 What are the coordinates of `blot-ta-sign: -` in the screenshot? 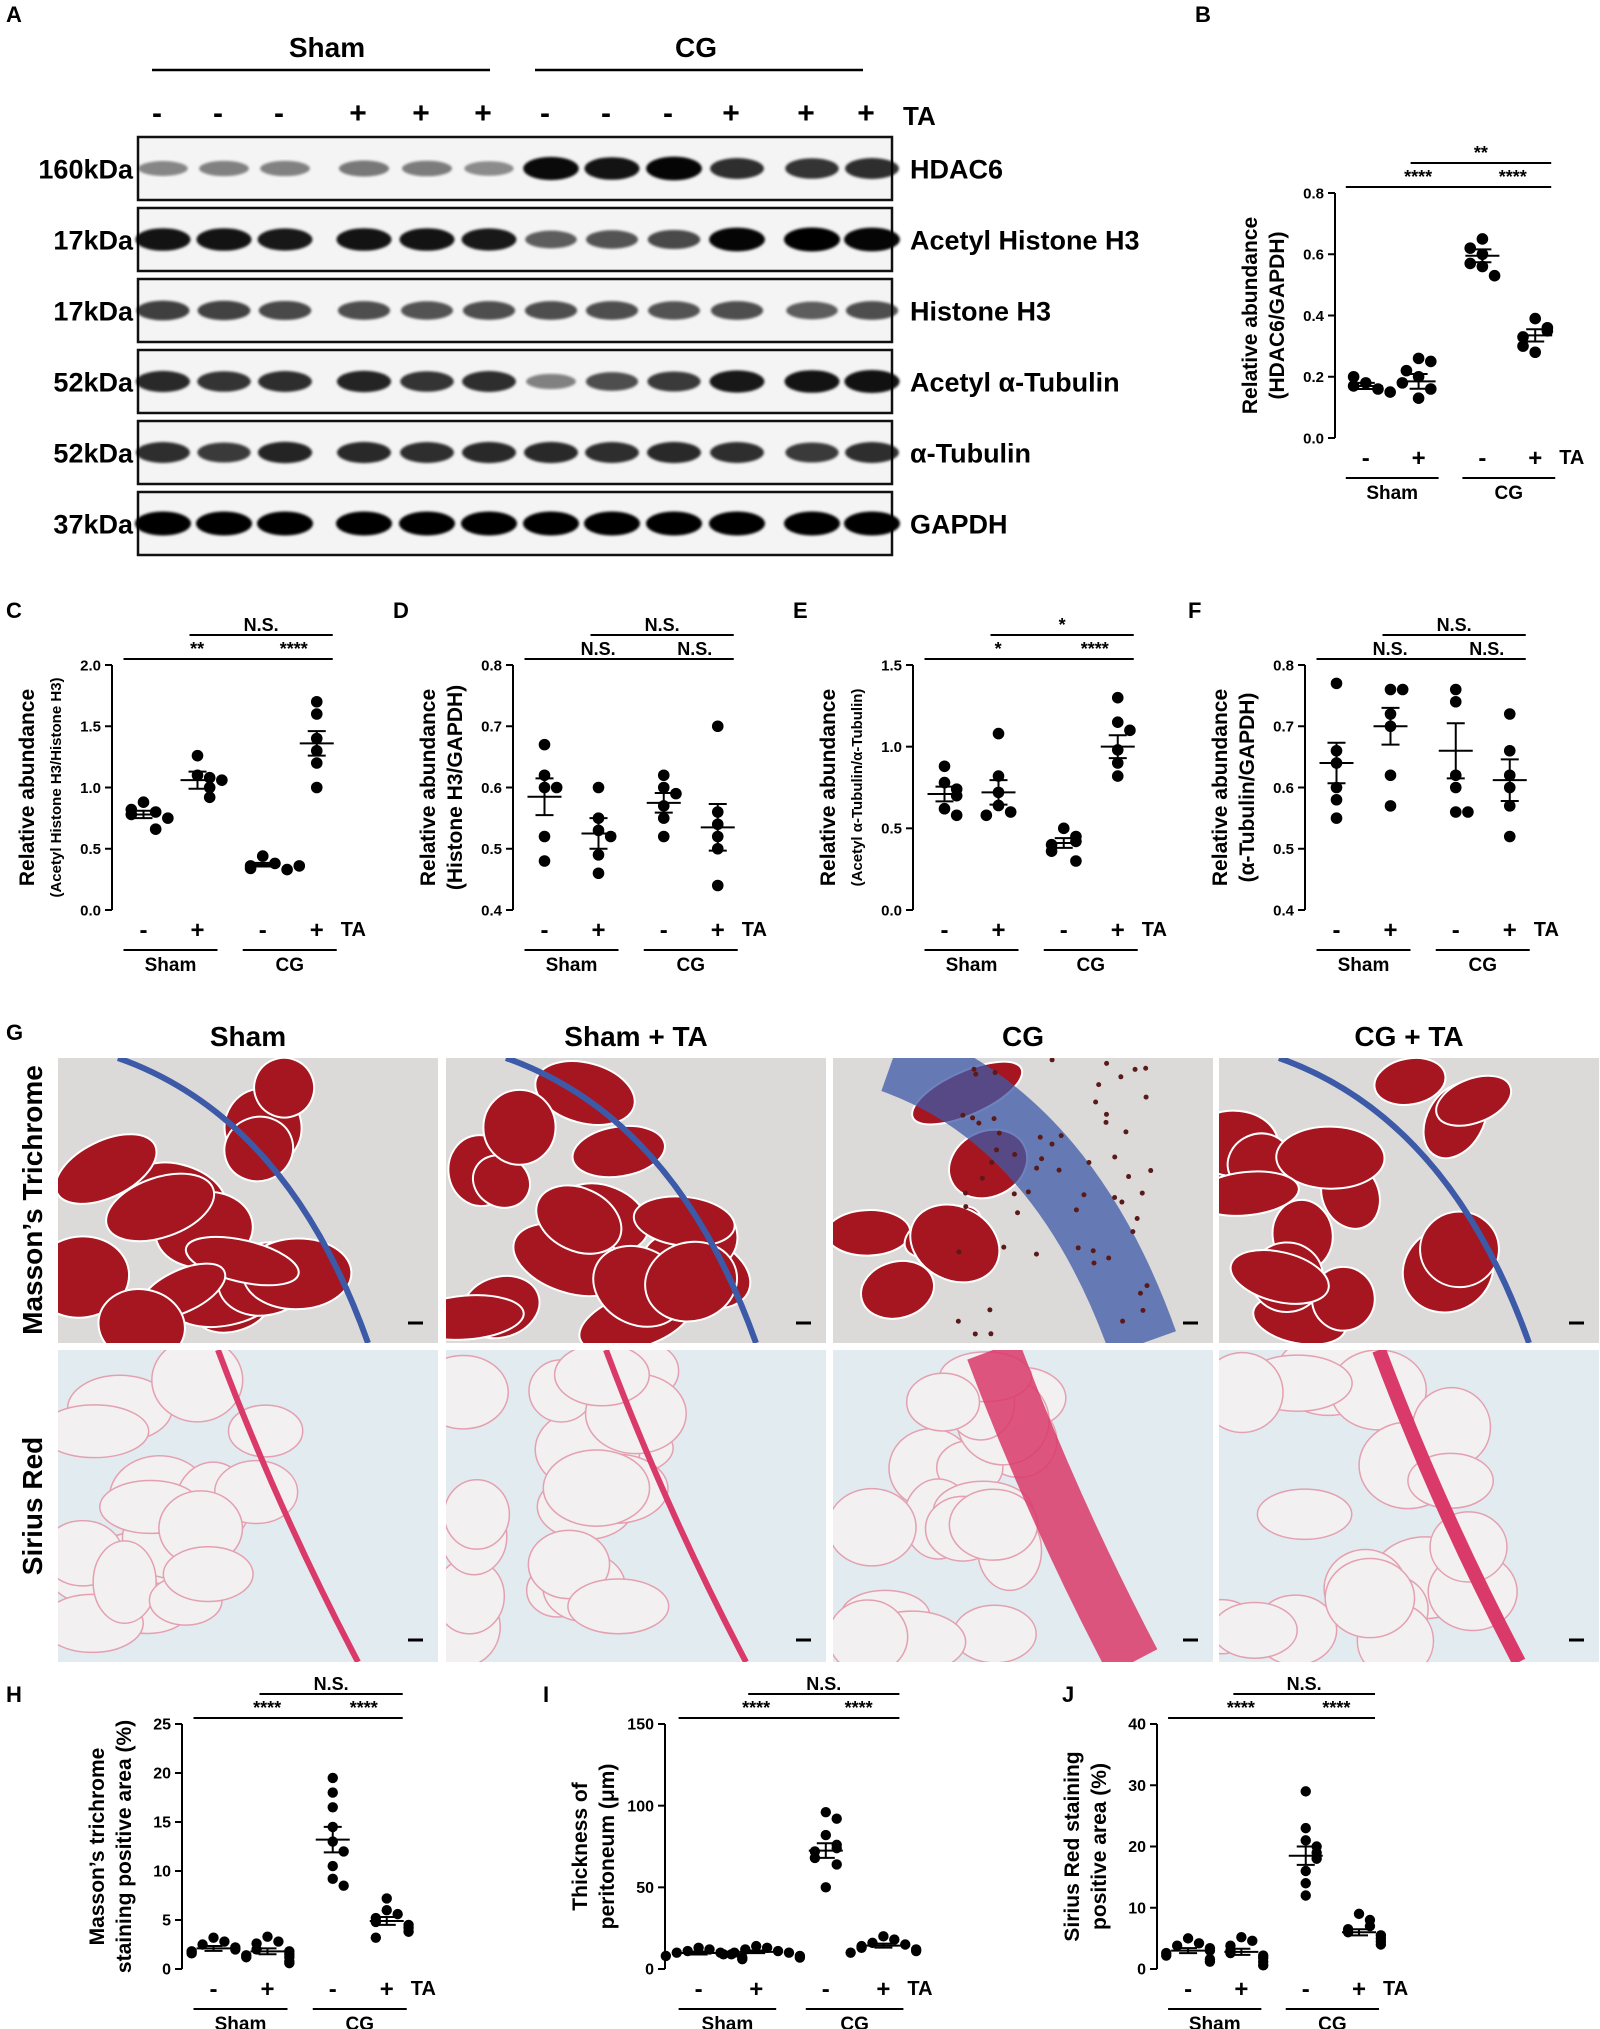 It's located at (279, 113).